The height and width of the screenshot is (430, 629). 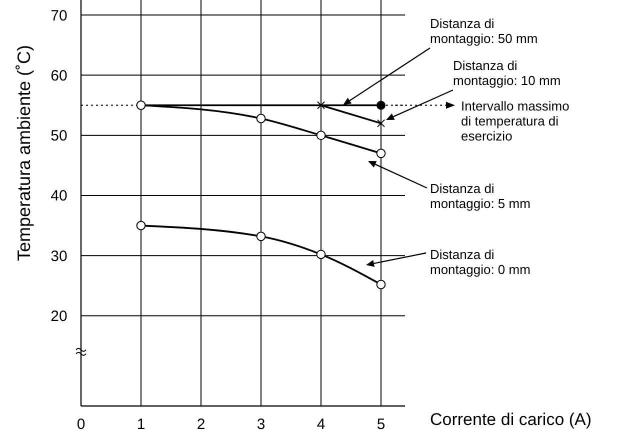 What do you see at coordinates (59, 75) in the screenshot?
I see `y-tick-label: 60` at bounding box center [59, 75].